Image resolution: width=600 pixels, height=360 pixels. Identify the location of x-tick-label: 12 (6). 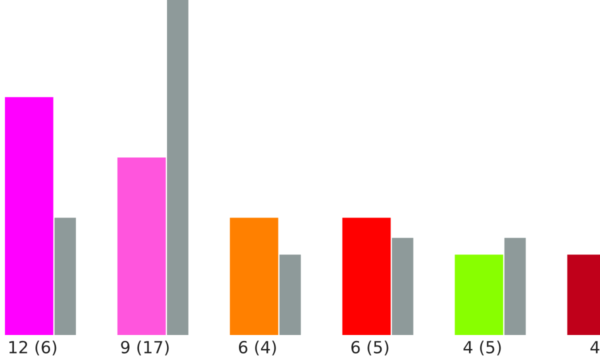
(32, 348).